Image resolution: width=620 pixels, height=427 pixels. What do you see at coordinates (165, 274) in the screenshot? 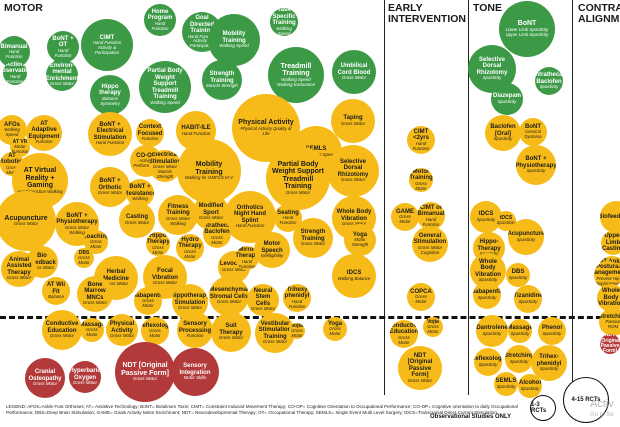
I see `bubble-label: Focal Vibration` at bounding box center [165, 274].